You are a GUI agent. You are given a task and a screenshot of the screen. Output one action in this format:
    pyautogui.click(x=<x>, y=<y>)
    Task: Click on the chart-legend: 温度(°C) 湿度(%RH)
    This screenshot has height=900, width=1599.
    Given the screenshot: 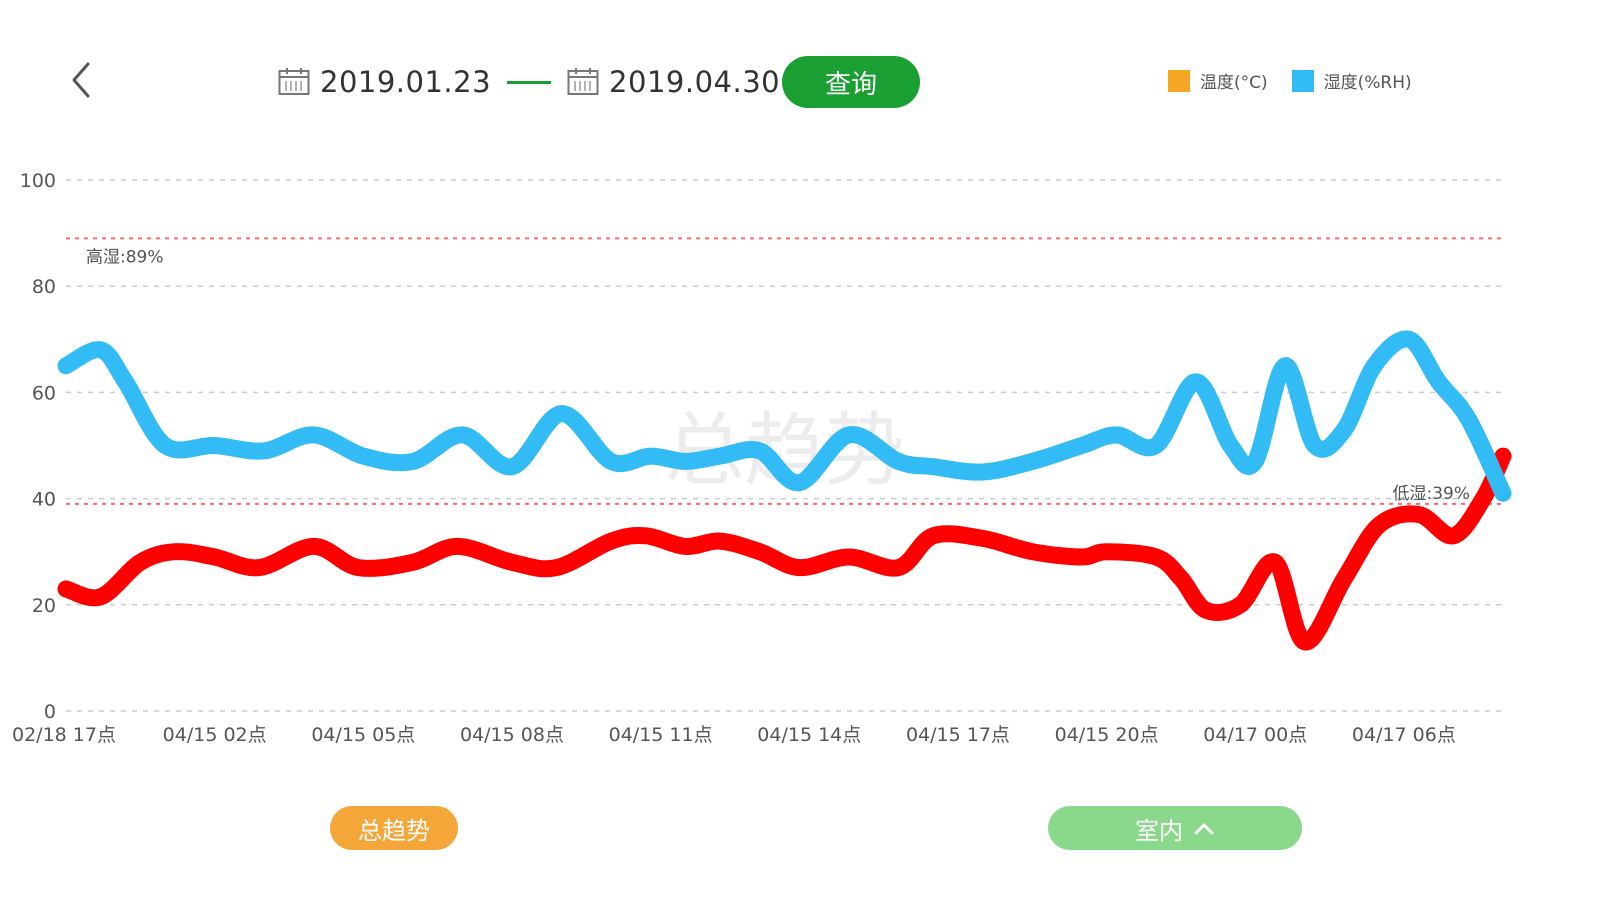 What is the action you would take?
    pyautogui.click(x=1302, y=80)
    